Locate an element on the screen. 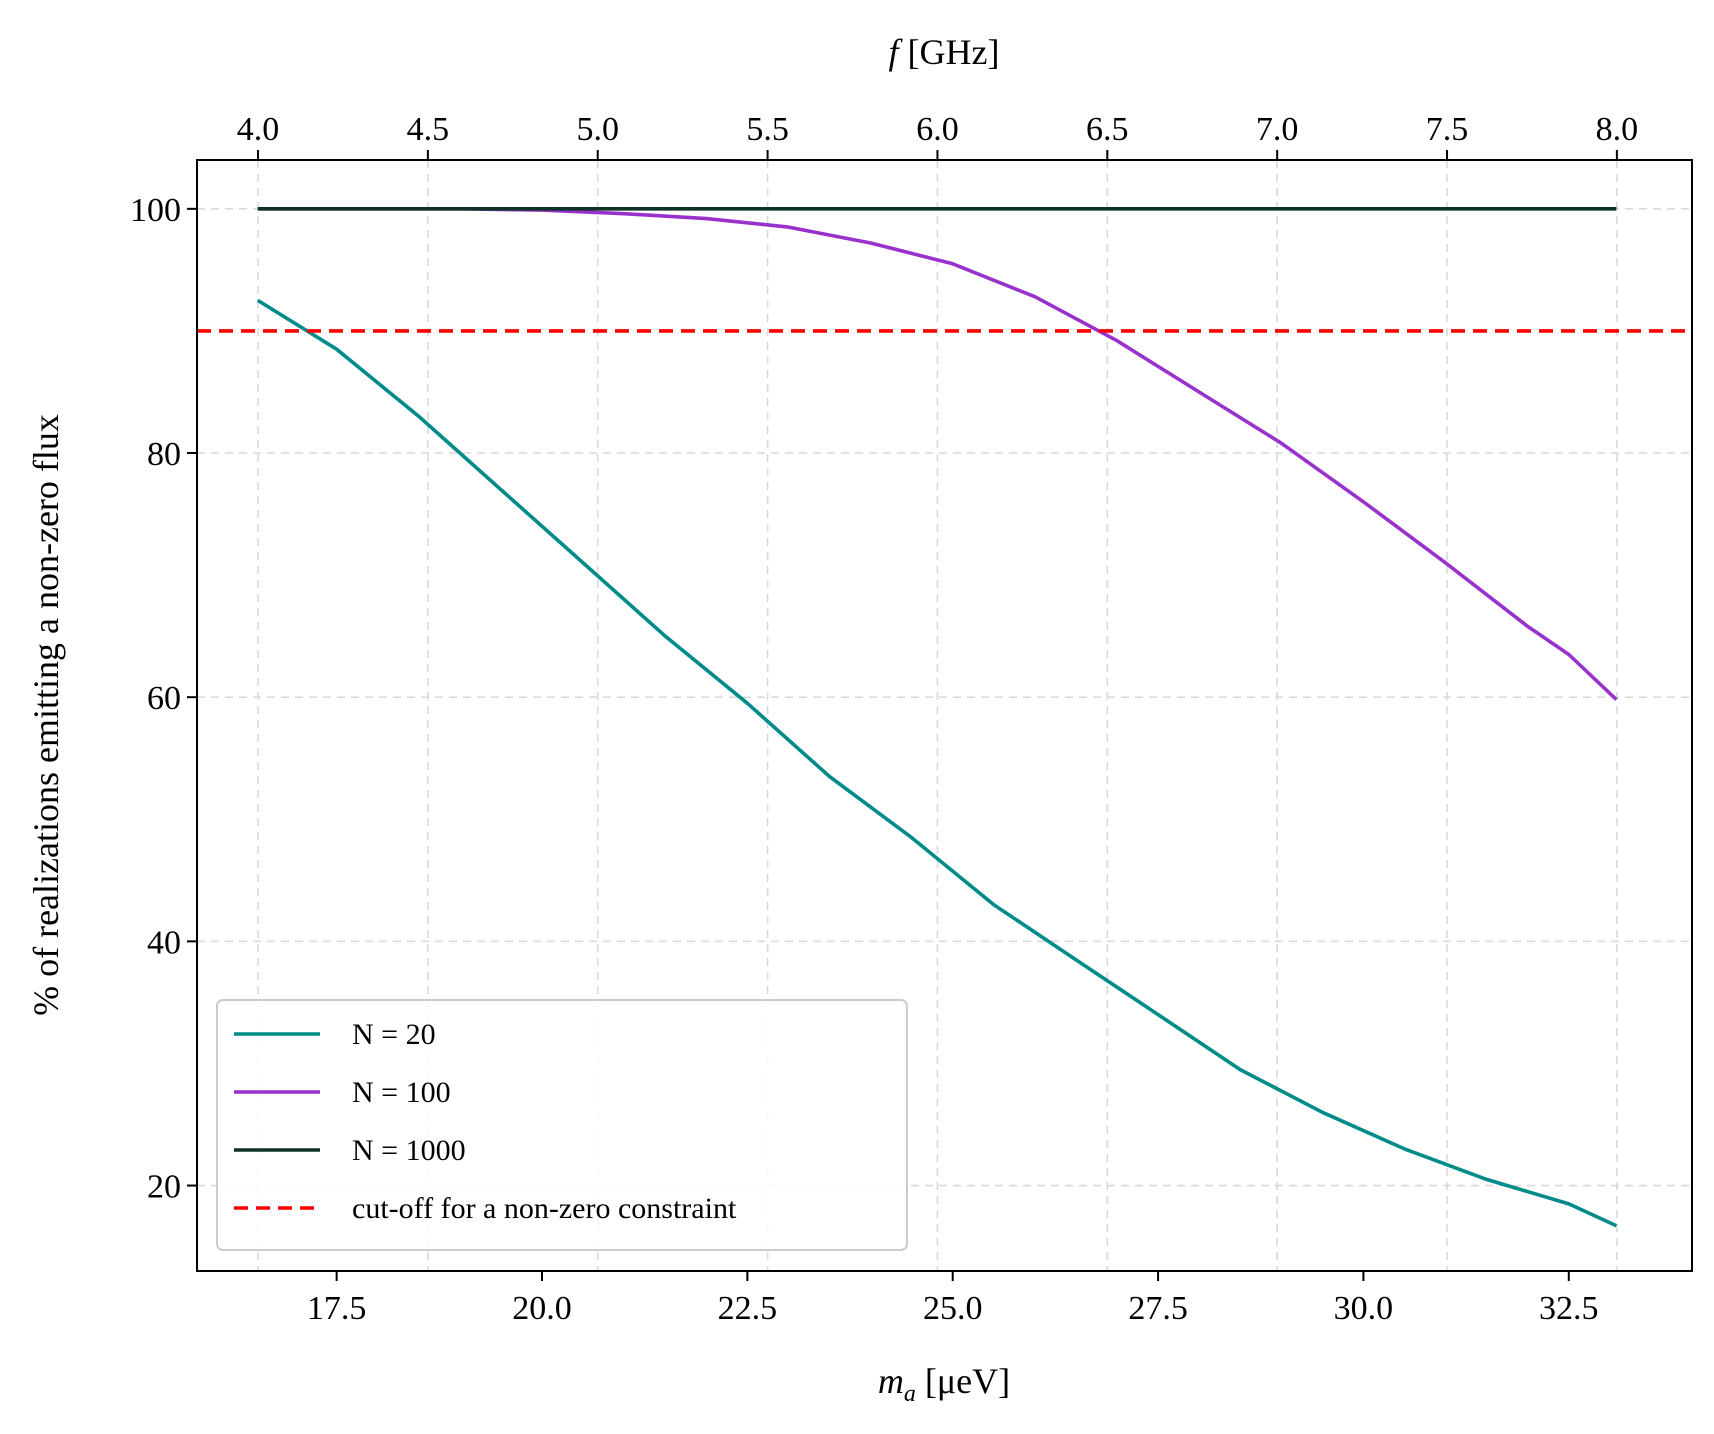 The image size is (1714, 1434). x-tick-label: 25.0 is located at coordinates (953, 1308).